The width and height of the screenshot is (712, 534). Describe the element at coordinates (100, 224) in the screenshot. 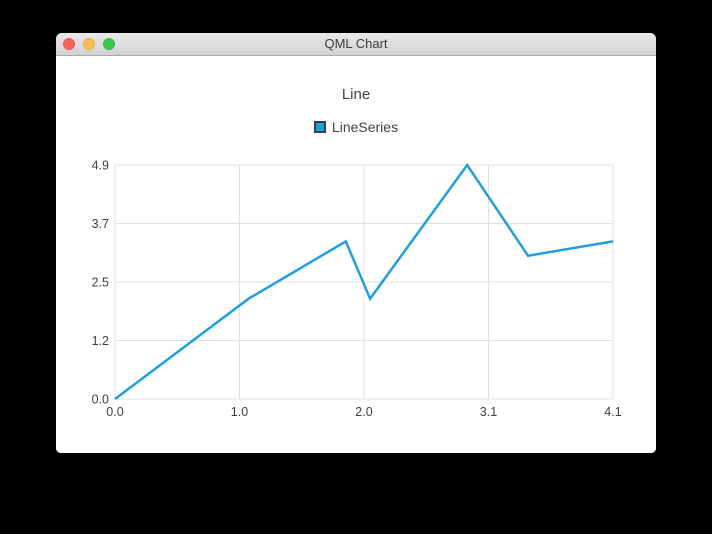

I see `y-tick-label: 3.7` at that location.